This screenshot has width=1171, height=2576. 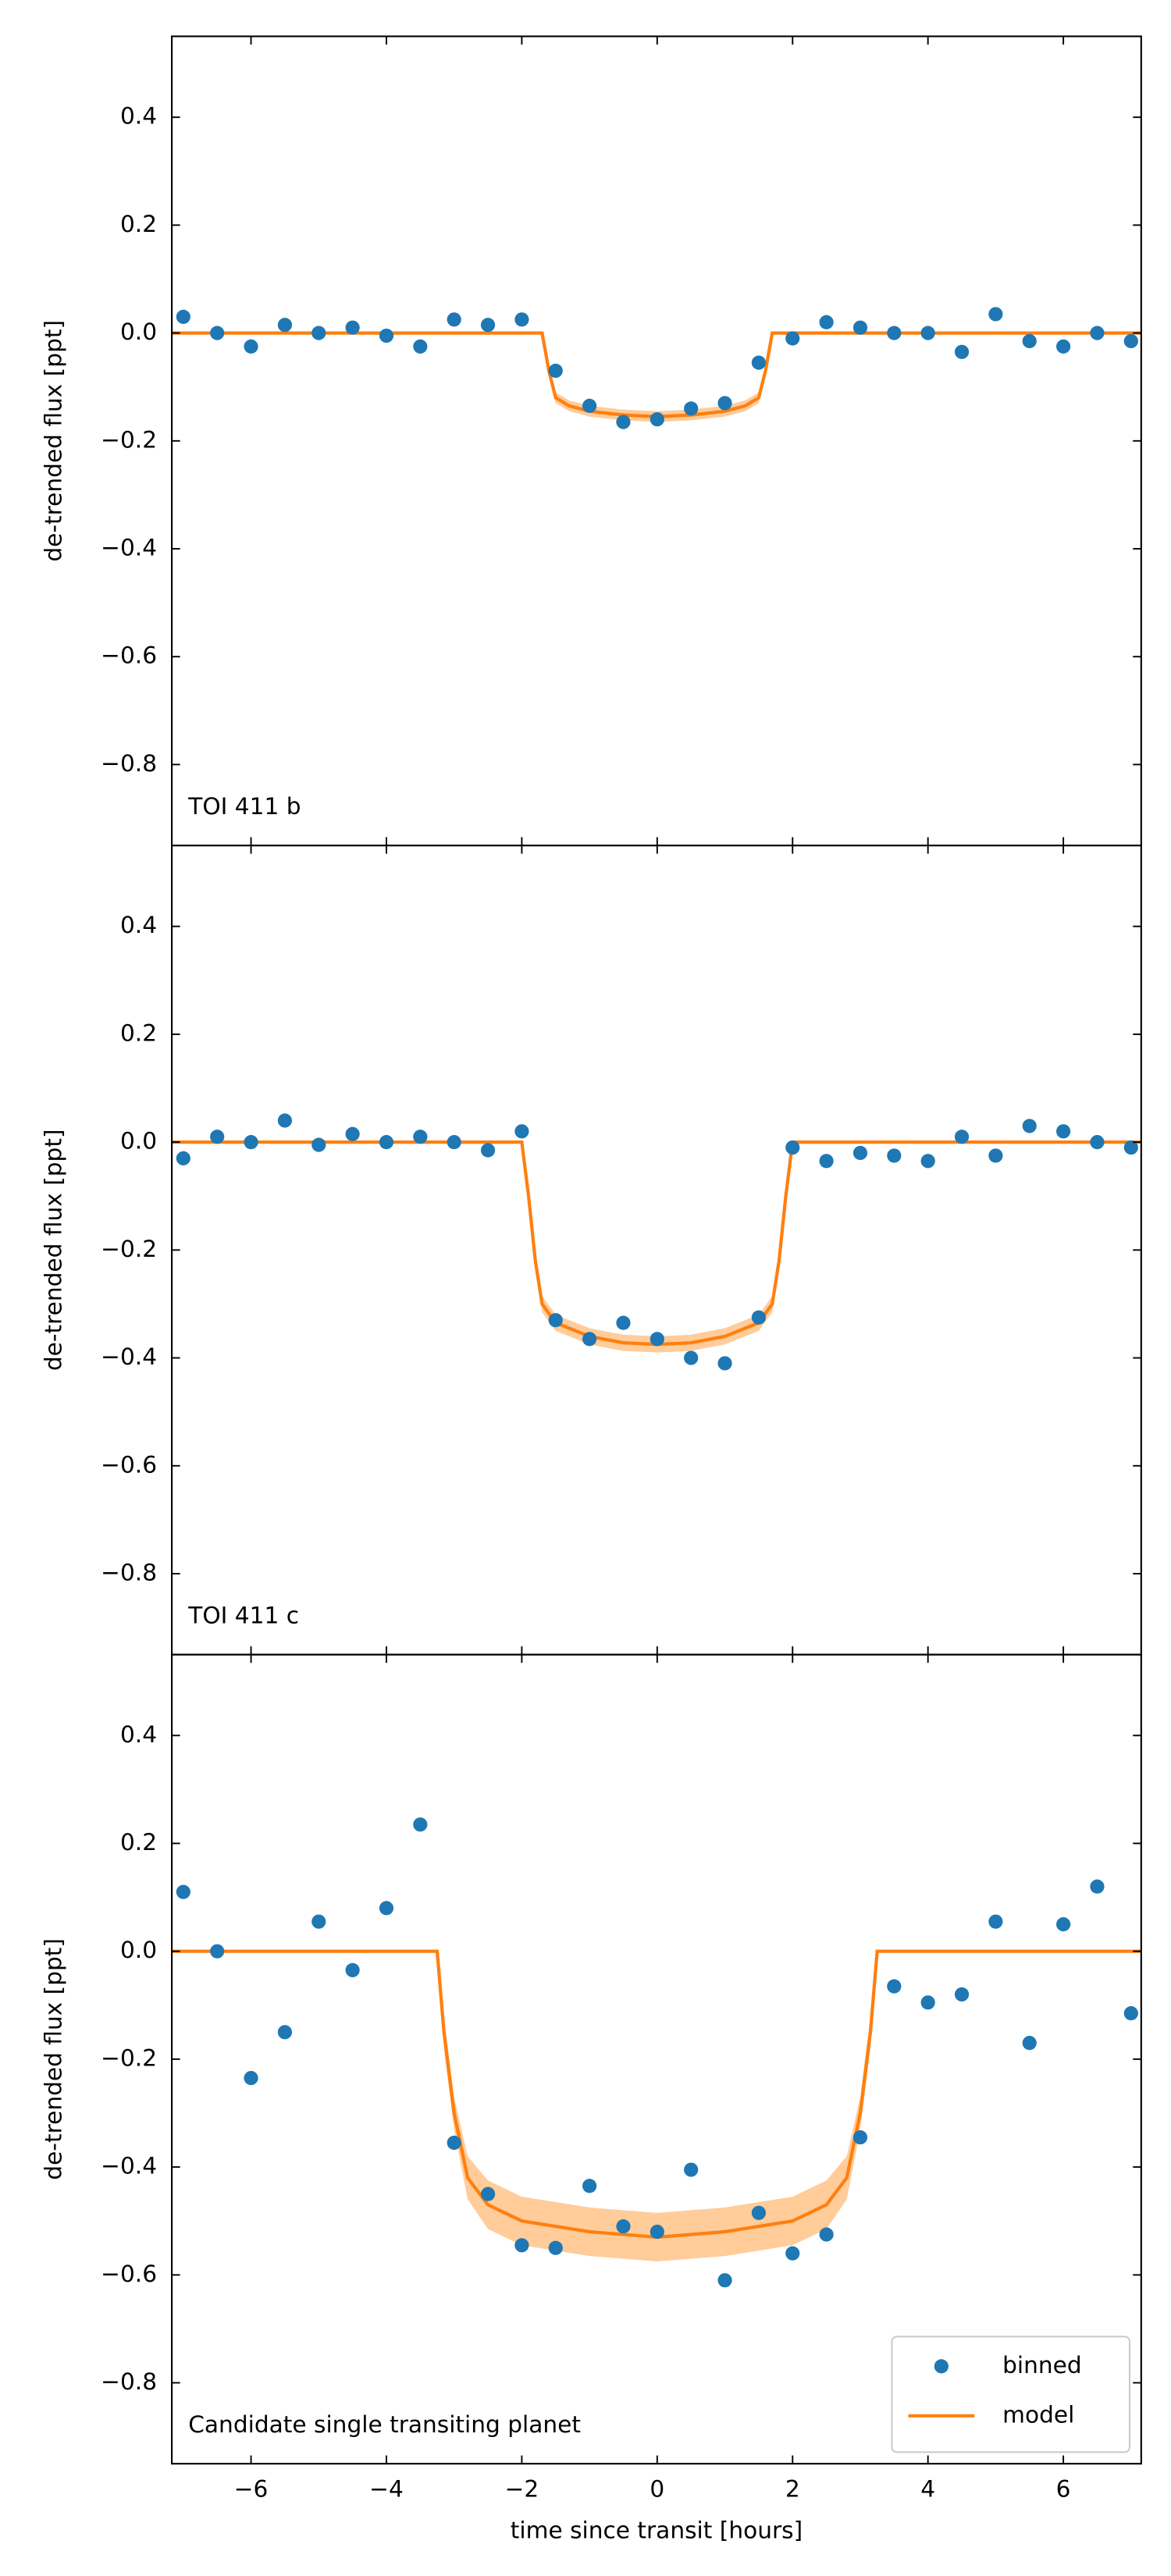 What do you see at coordinates (244, 807) in the screenshot?
I see `panel-label: TOI 411 b` at bounding box center [244, 807].